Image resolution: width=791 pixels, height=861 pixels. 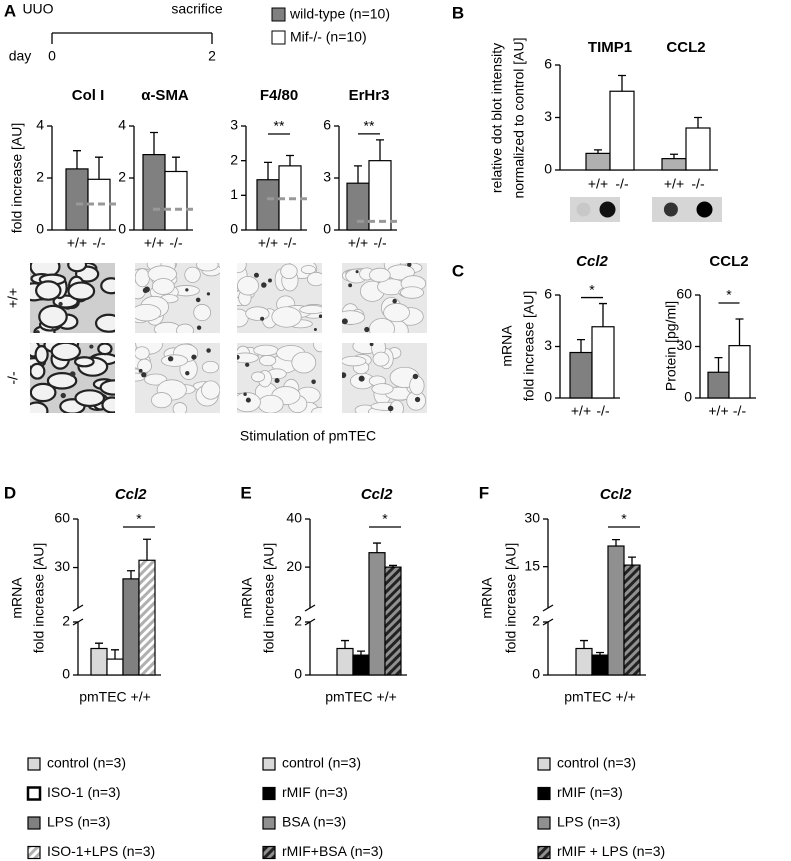 What do you see at coordinates (279, 95) in the screenshot?
I see `chart-title: F4/80` at bounding box center [279, 95].